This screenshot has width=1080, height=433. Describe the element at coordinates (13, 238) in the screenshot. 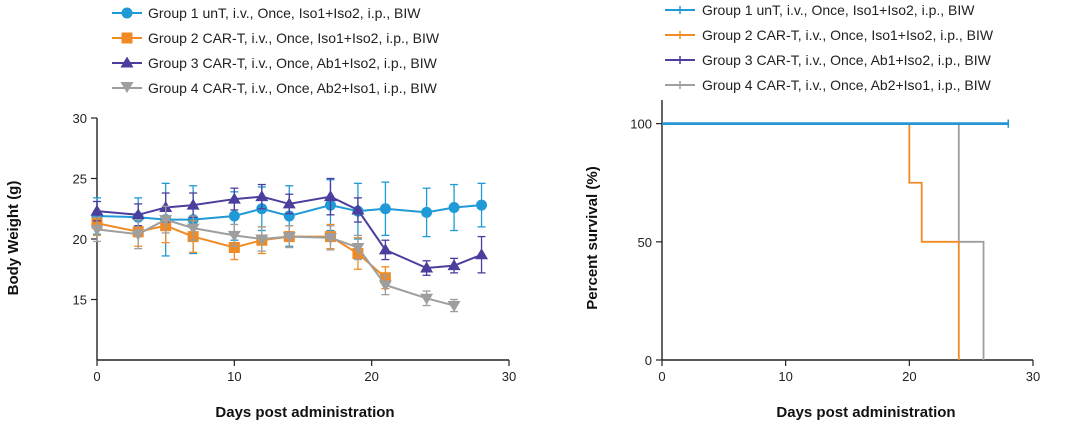

I see `y-axis-label: Body Weight (g)` at that location.